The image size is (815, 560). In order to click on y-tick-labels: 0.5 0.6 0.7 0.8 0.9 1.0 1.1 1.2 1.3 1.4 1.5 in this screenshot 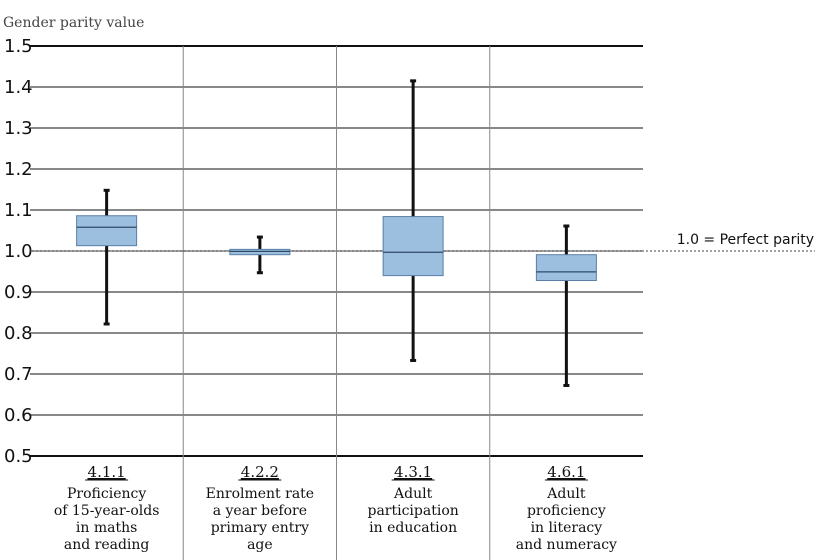, I will do `click(18, 251)`.